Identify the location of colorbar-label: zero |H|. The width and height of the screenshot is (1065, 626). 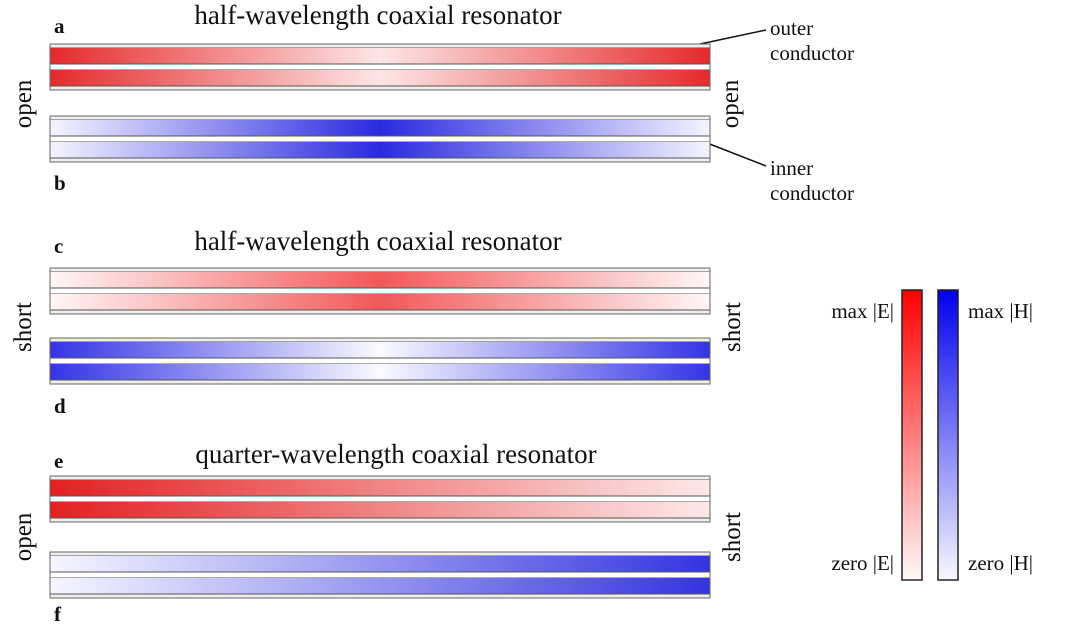
(1000, 563).